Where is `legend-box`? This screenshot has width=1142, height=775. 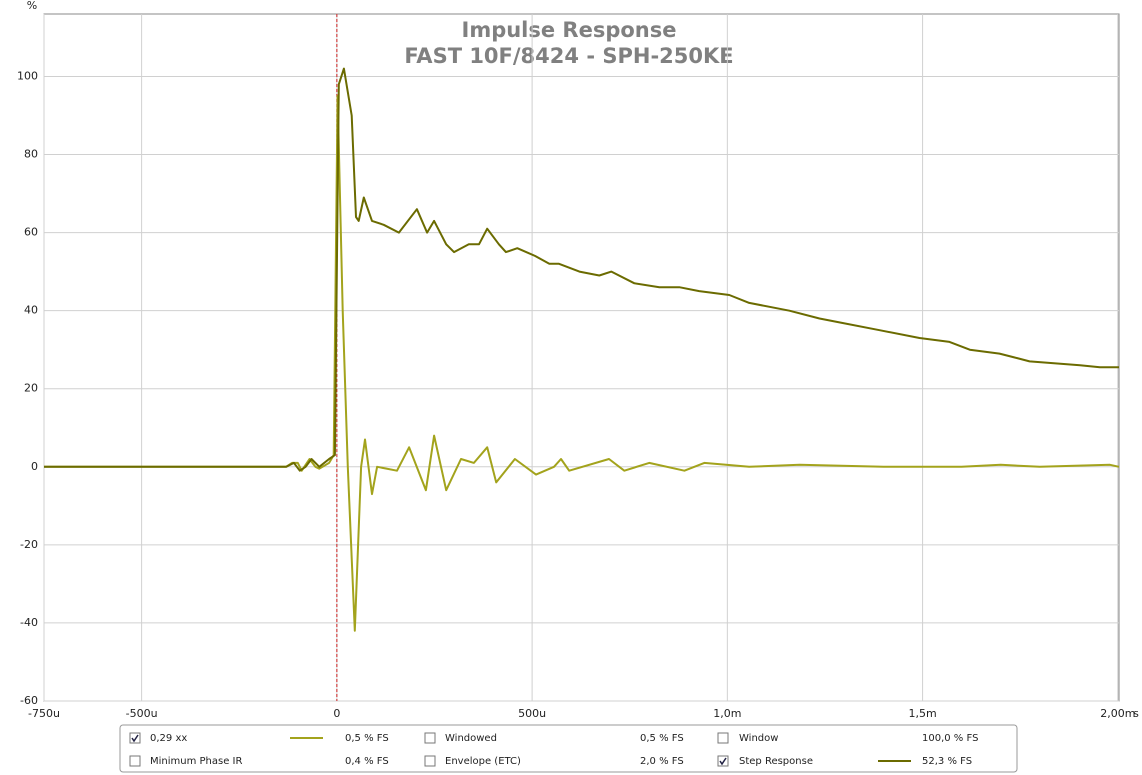 legend-box is located at coordinates (568, 748).